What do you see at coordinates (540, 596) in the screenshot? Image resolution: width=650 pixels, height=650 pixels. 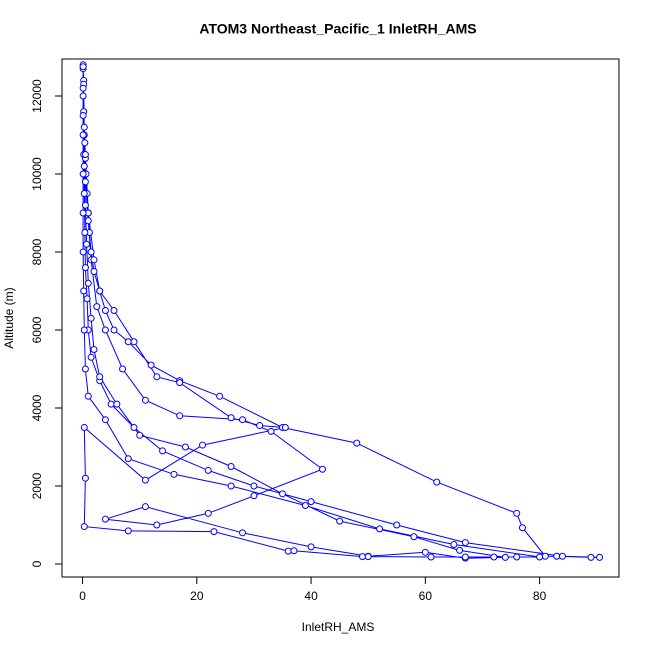 I see `x-tick-label: 80` at bounding box center [540, 596].